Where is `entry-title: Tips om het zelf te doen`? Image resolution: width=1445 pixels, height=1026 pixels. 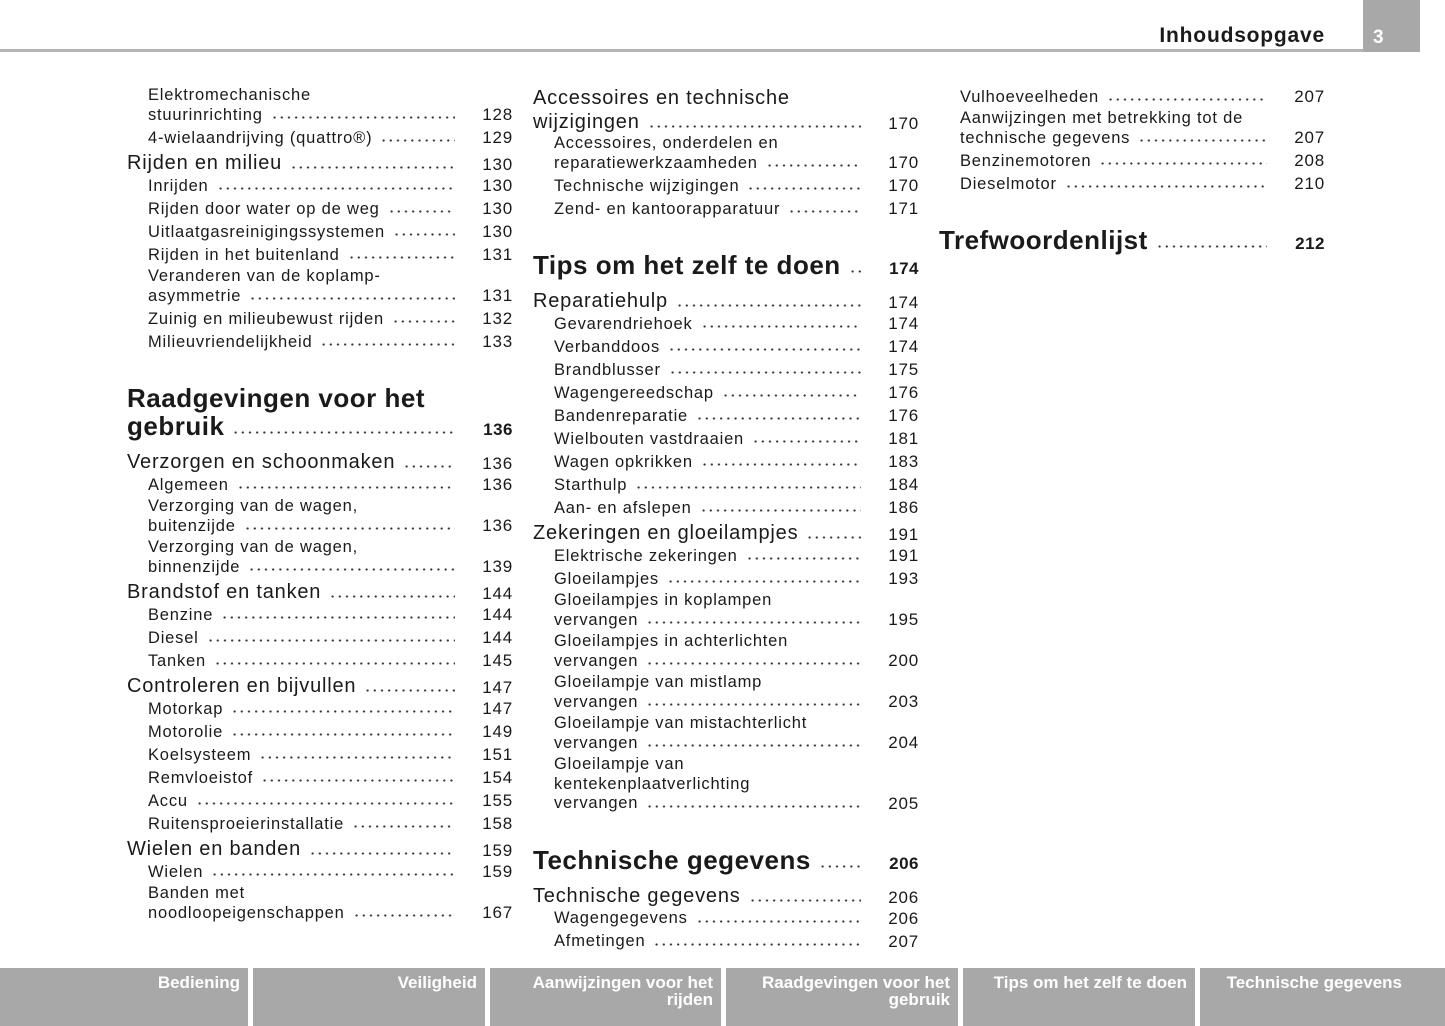 entry-title: Tips om het zelf te doen is located at coordinates (687, 265).